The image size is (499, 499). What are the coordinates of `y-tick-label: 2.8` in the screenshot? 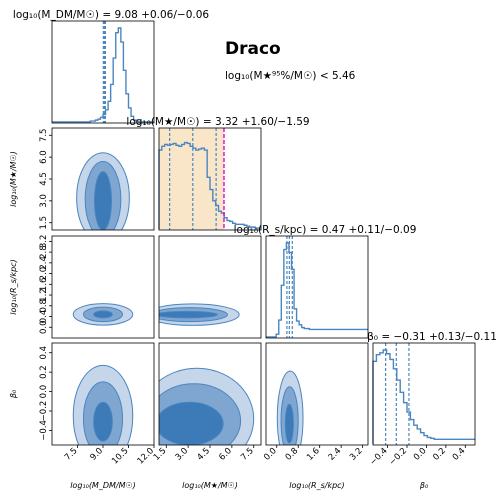 It's located at (44, 252).